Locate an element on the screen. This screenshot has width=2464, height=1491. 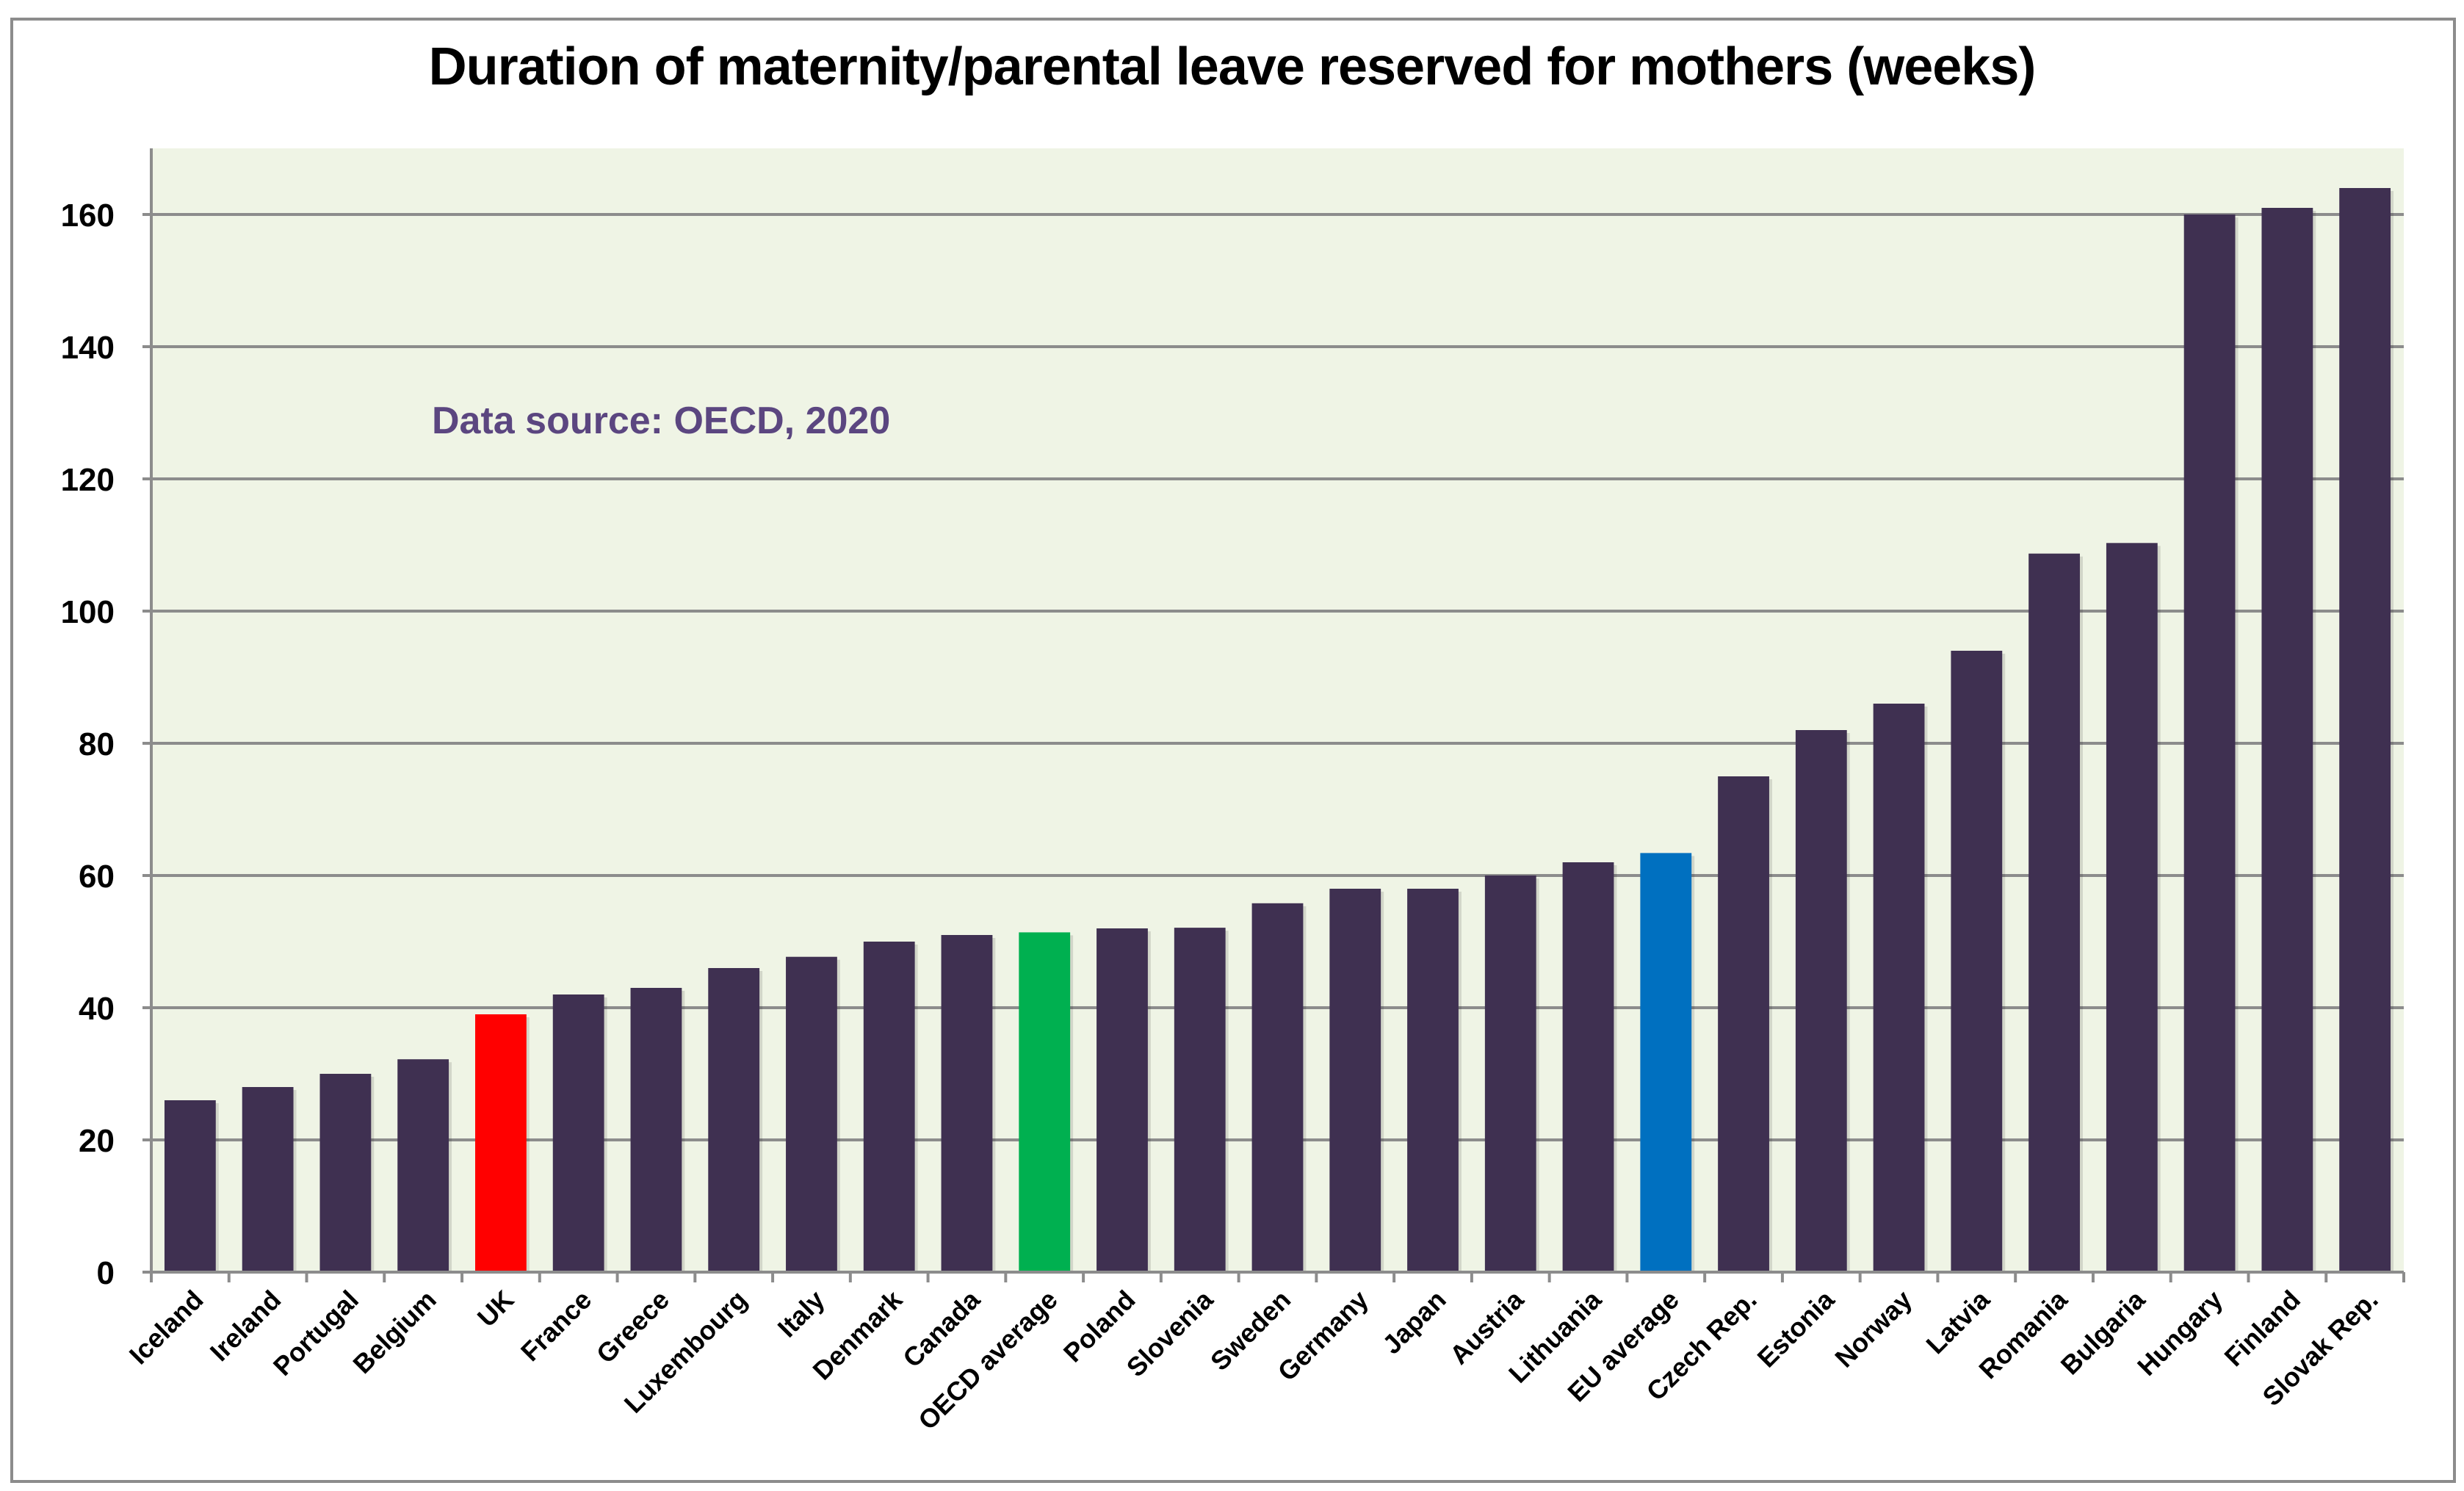
x-tick-label: Estonia is located at coordinates (1796, 1329).